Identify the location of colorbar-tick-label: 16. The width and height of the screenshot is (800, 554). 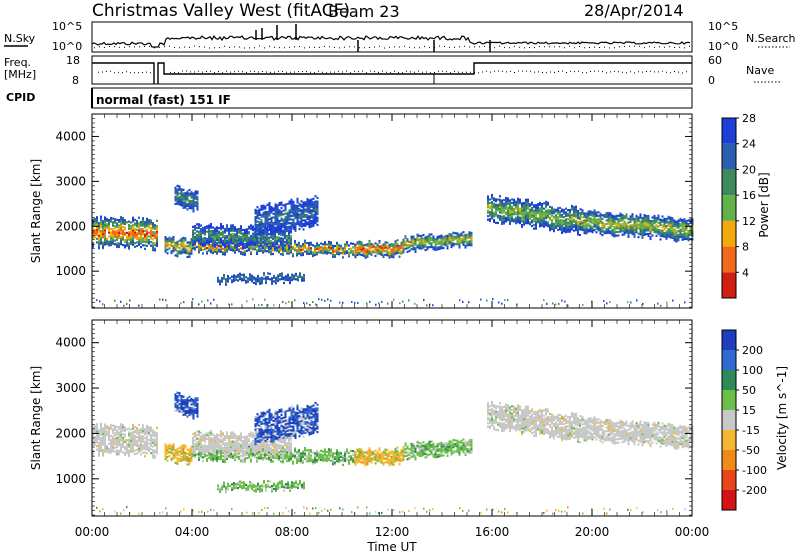
(749, 195).